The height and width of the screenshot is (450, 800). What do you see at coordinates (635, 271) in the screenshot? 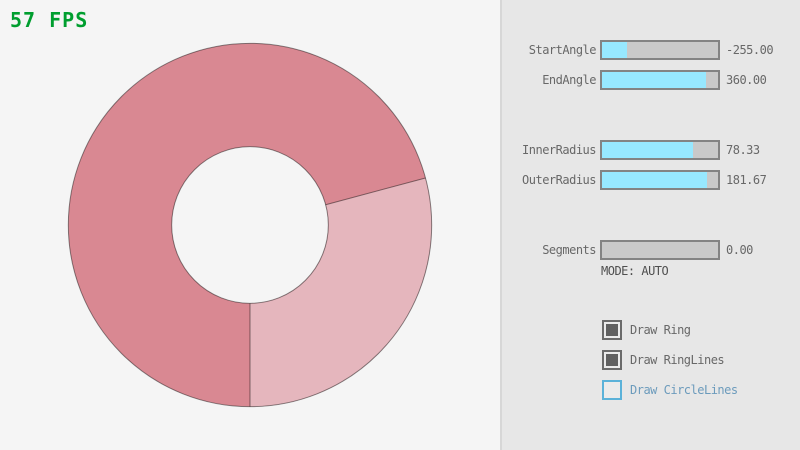
I see `mode-text: MODE: AUTO` at bounding box center [635, 271].